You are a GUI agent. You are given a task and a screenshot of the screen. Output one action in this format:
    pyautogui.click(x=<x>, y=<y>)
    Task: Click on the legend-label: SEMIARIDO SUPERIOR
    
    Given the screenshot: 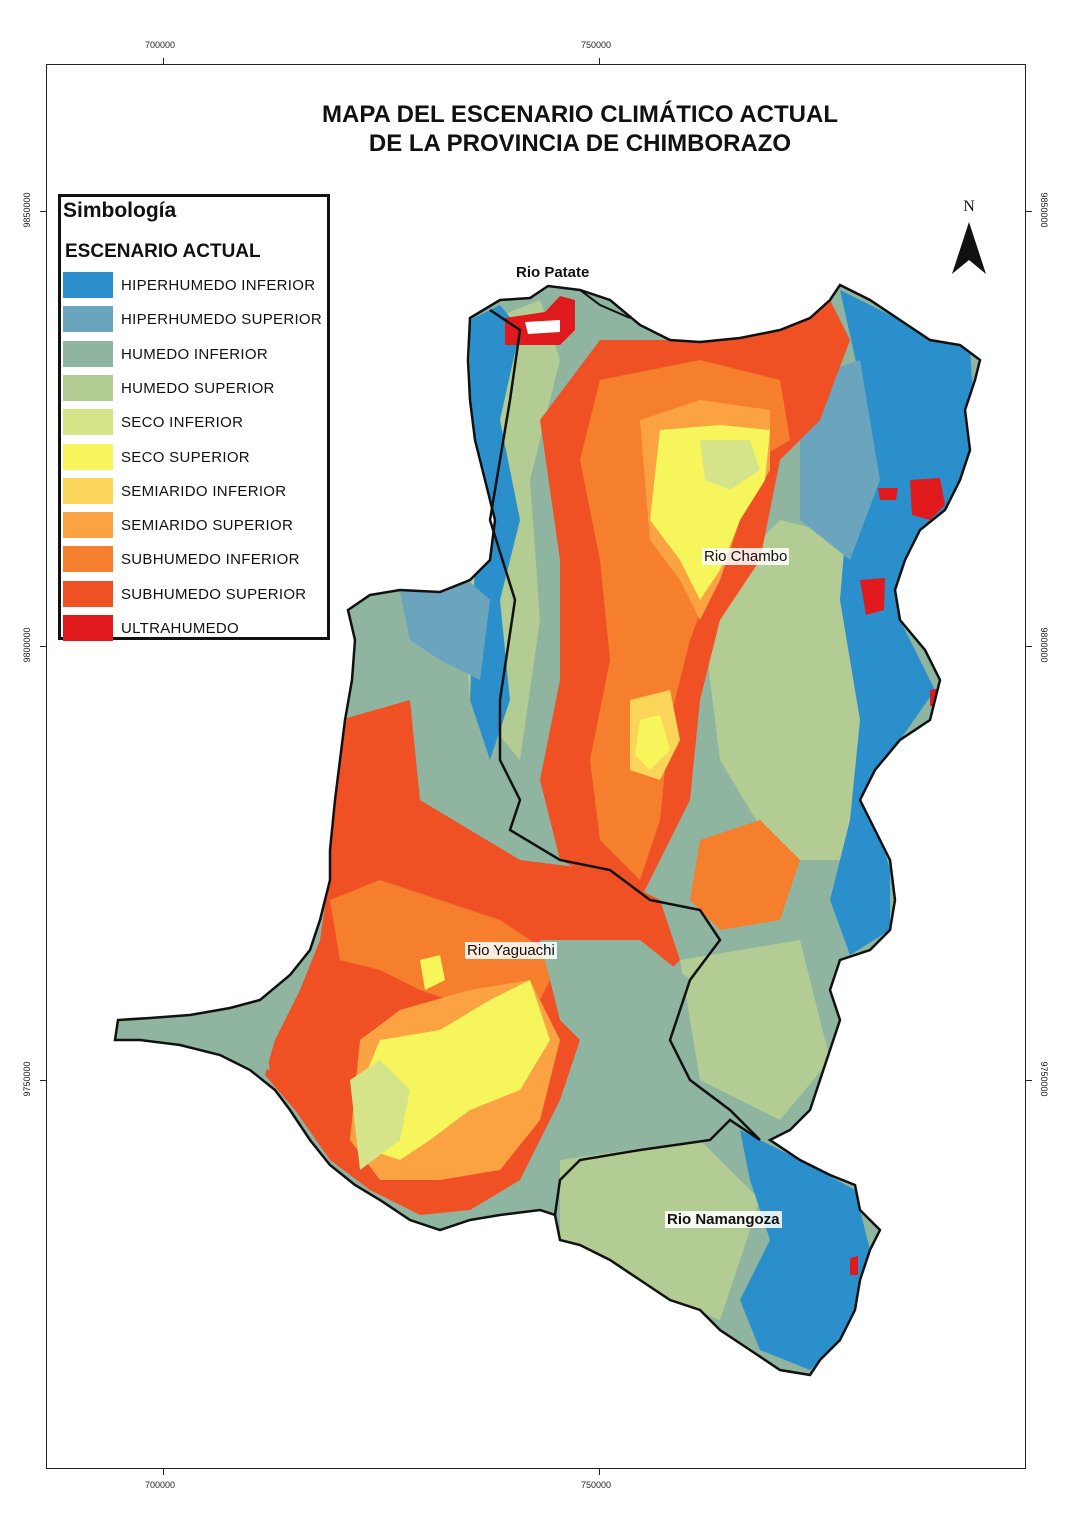 What is the action you would take?
    pyautogui.click(x=207, y=526)
    